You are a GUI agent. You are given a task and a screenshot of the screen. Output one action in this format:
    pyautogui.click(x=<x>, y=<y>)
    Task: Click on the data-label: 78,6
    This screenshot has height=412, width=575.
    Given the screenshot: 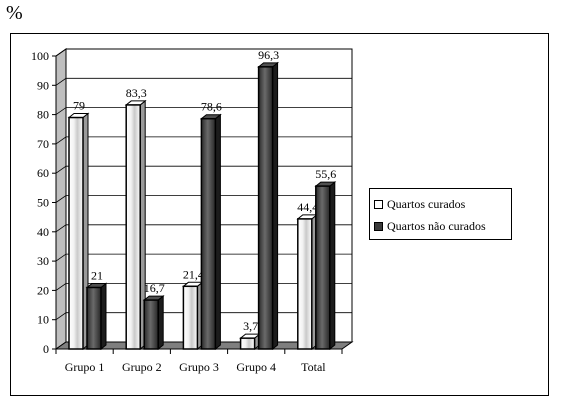 What is the action you would take?
    pyautogui.click(x=211, y=107)
    